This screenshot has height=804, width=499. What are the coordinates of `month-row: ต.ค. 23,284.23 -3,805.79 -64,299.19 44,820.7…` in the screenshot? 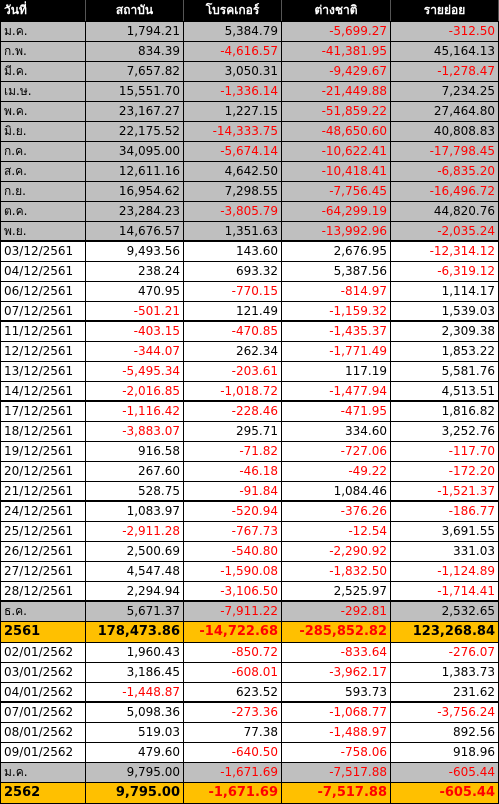 It's located at (249, 212).